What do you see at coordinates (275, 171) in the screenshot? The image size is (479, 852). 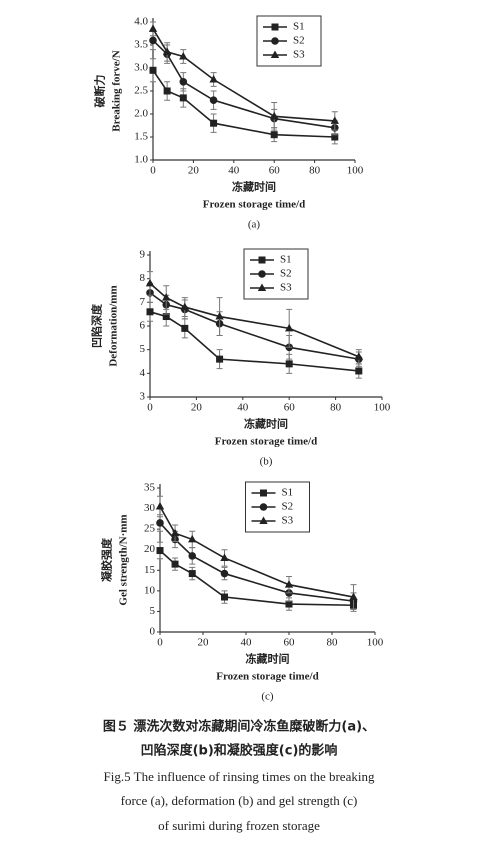 I see `x-tick-label: 60` at bounding box center [275, 171].